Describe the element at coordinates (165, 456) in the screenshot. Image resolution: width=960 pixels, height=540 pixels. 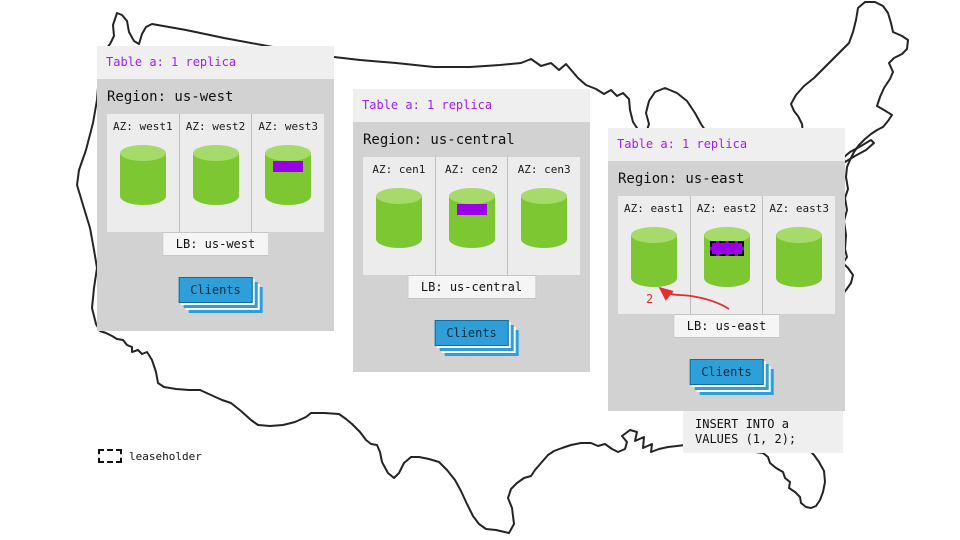
I see `leaseholder-legend-label: leaseholder` at that location.